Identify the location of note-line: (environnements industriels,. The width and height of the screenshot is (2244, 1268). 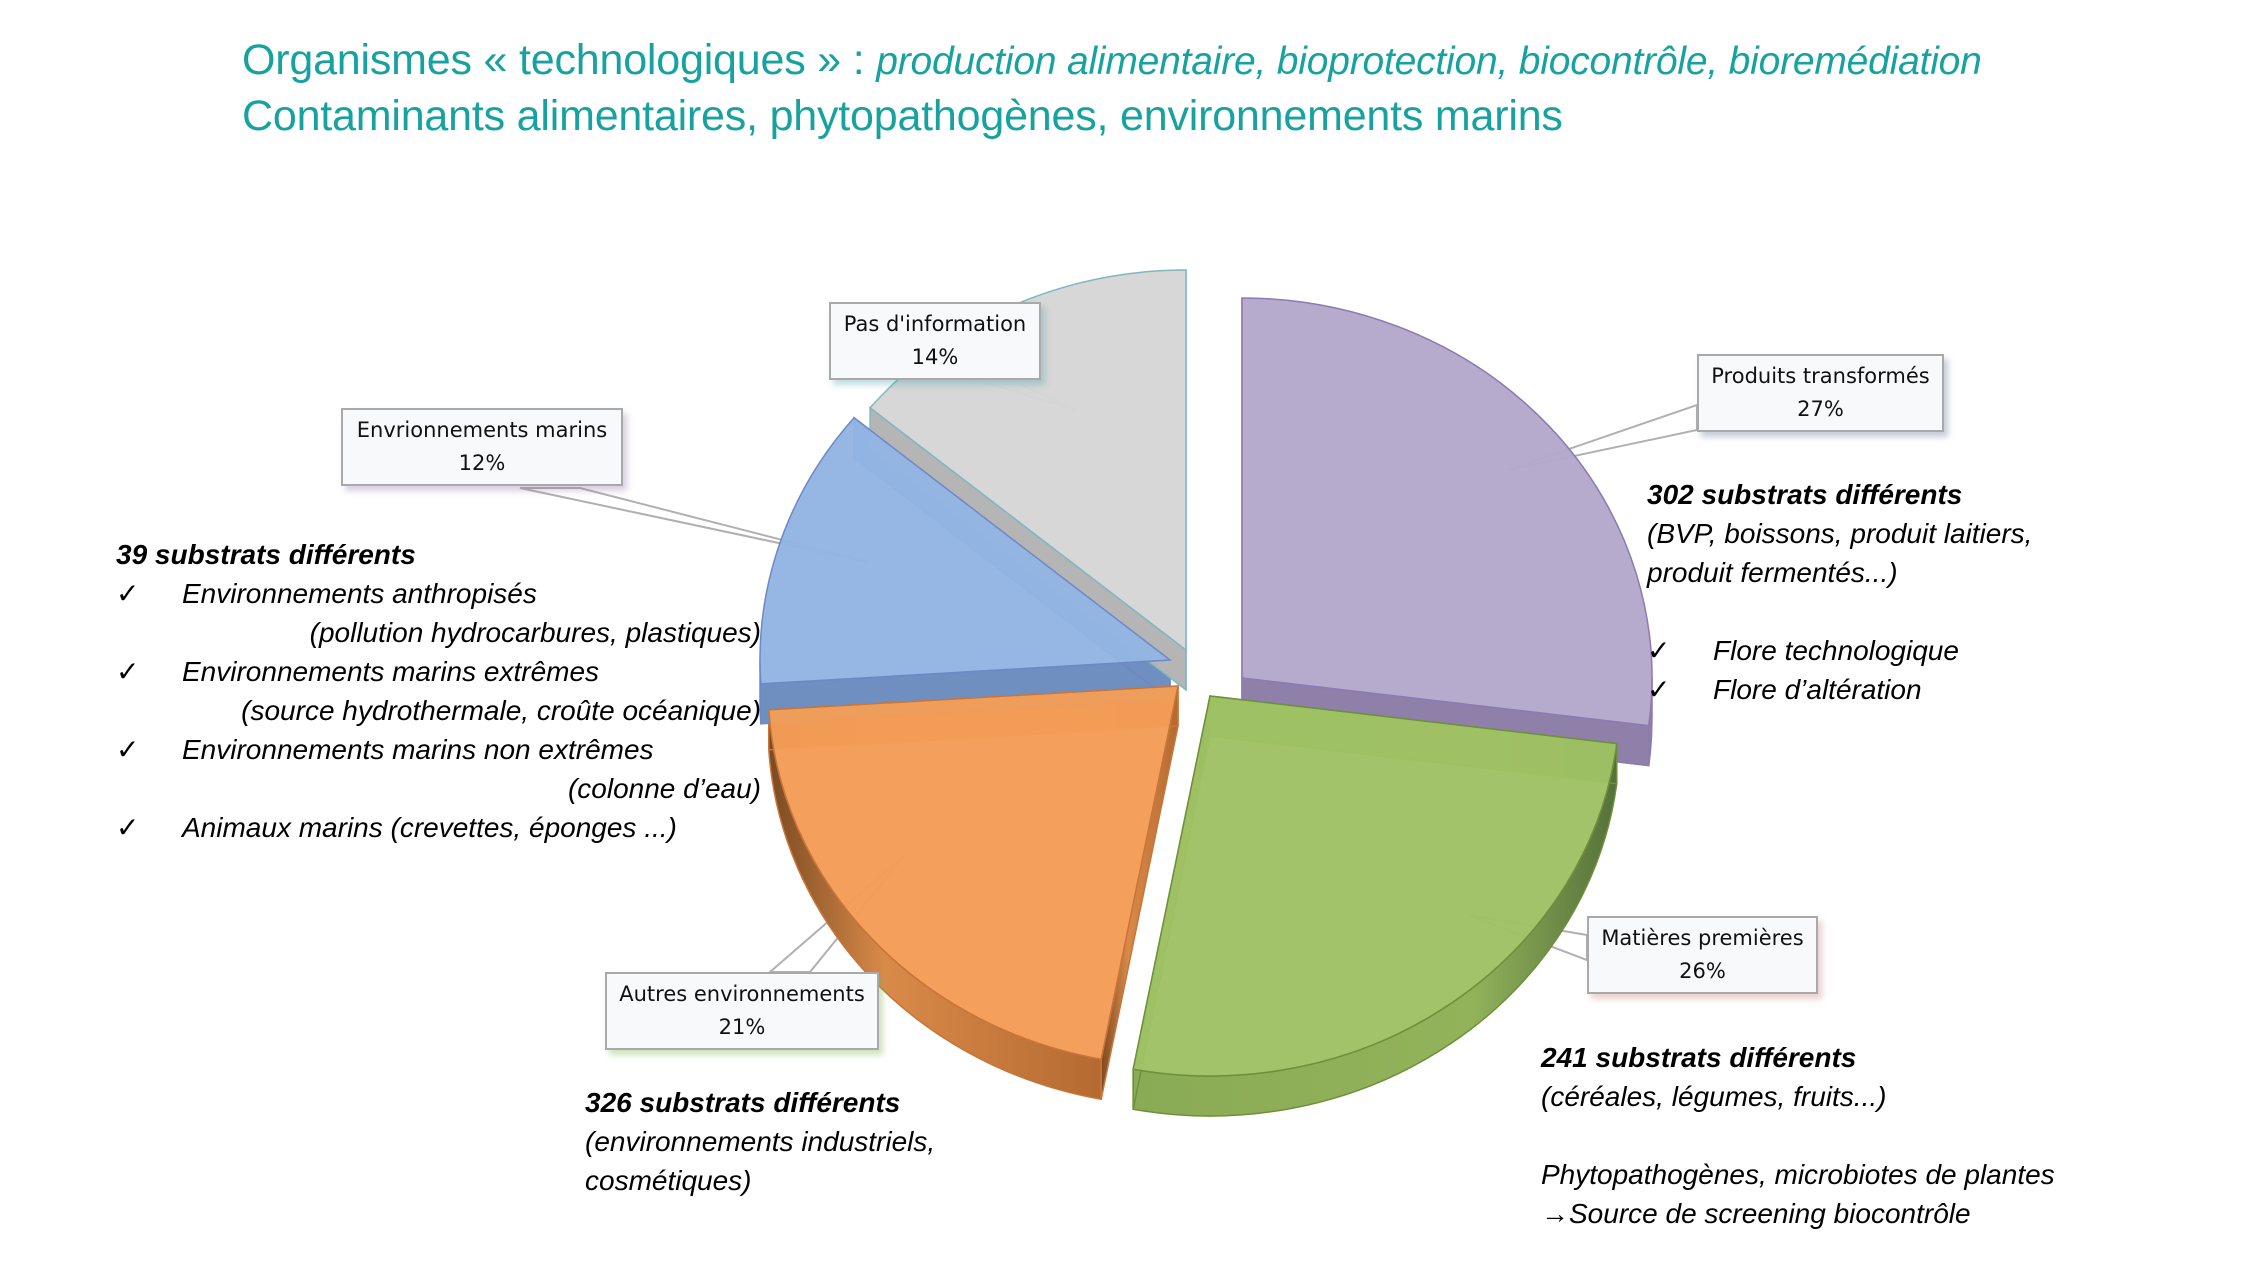
(760, 1141).